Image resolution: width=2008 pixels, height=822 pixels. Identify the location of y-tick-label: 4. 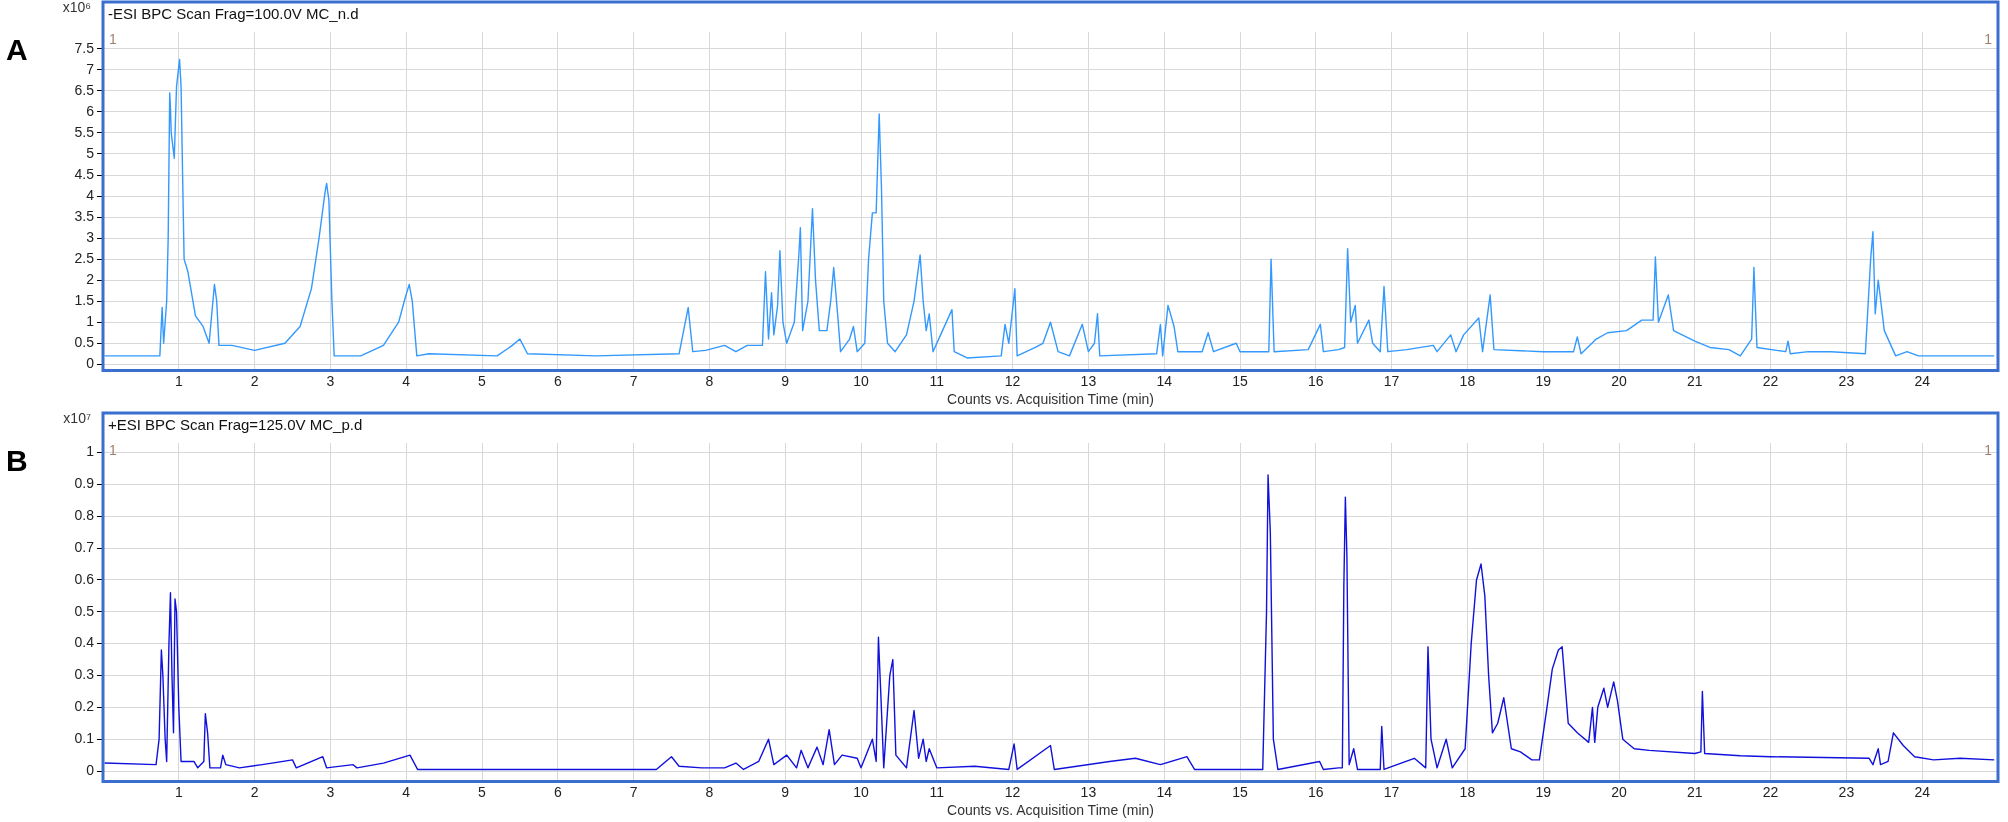
(90, 194).